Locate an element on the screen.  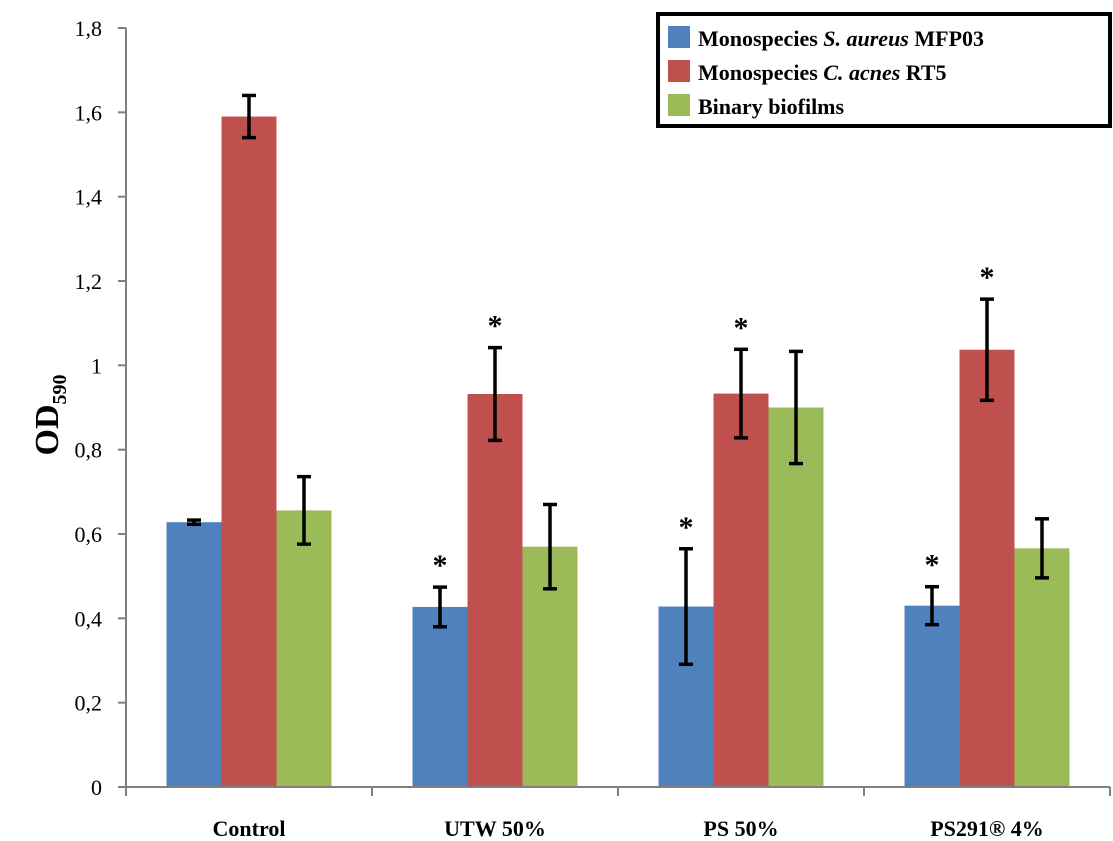
x-category-label: Control is located at coordinates (249, 828).